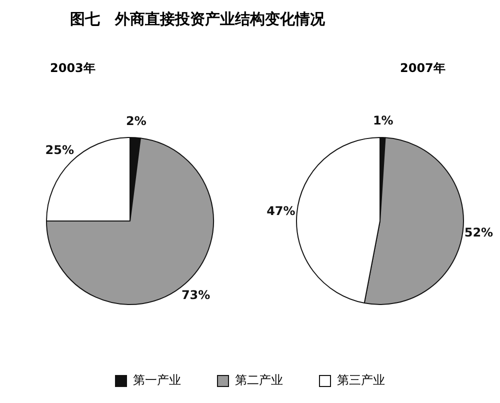 The image size is (500, 403). I want to click on data-label: 47%, so click(281, 211).